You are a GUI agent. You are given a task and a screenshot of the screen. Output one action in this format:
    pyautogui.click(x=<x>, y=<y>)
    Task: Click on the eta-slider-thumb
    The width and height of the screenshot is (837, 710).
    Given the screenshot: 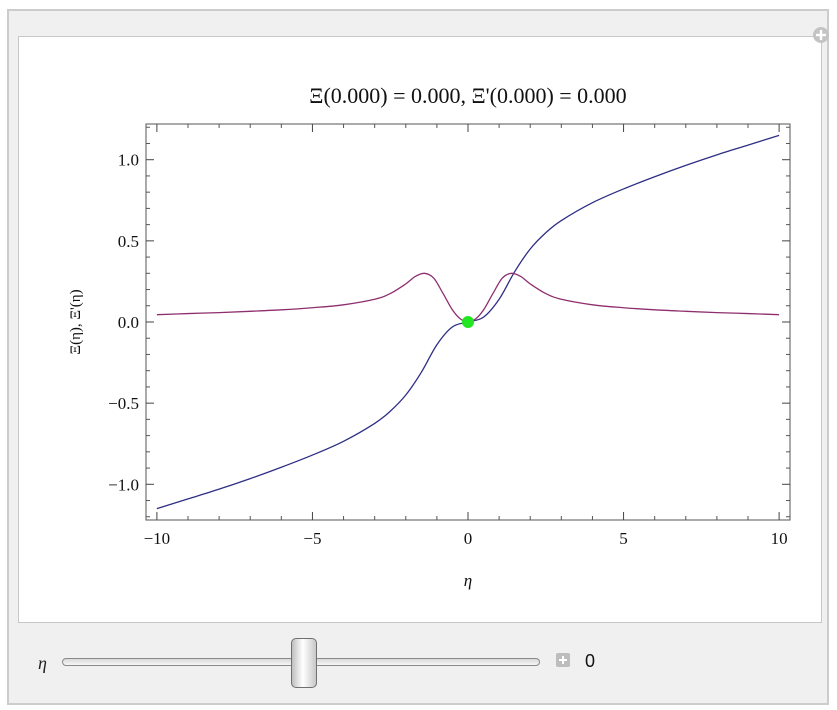 What is the action you would take?
    pyautogui.click(x=304, y=663)
    